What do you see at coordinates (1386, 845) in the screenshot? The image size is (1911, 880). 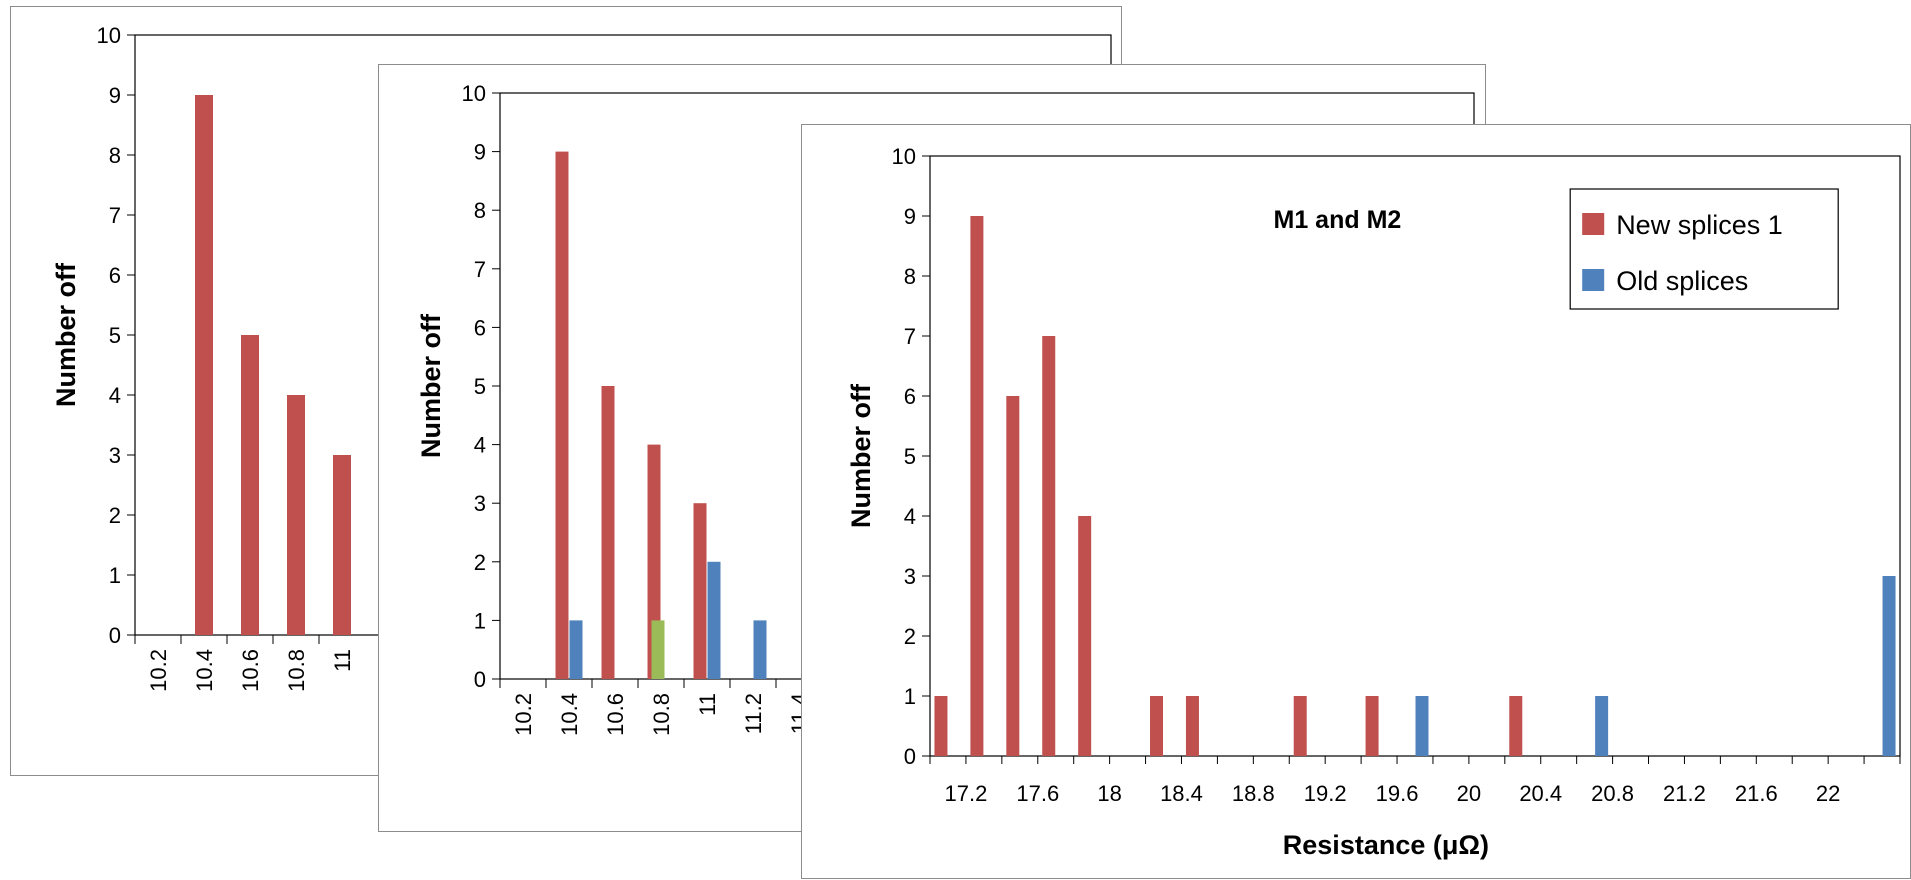 I see `x-axis-label: Resistance (μΩ)` at bounding box center [1386, 845].